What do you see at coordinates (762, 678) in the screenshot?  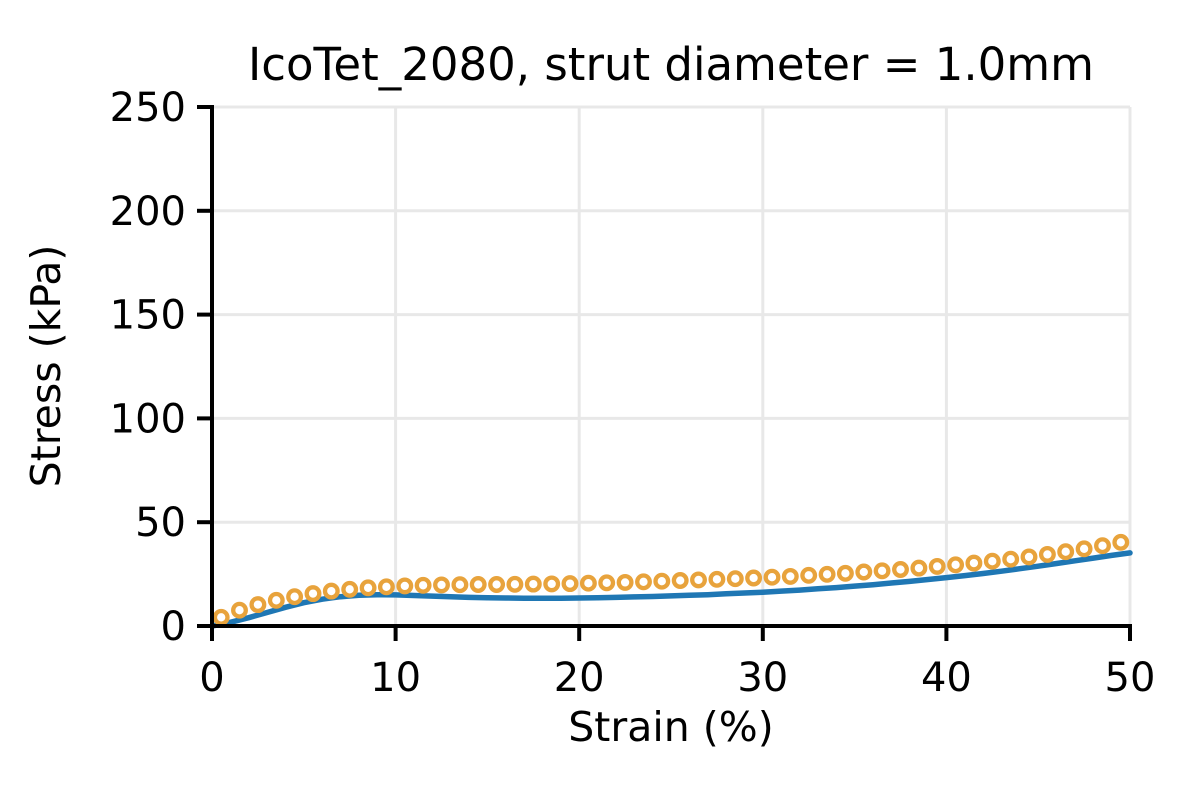 I see `x-tick-label: 30` at bounding box center [762, 678].